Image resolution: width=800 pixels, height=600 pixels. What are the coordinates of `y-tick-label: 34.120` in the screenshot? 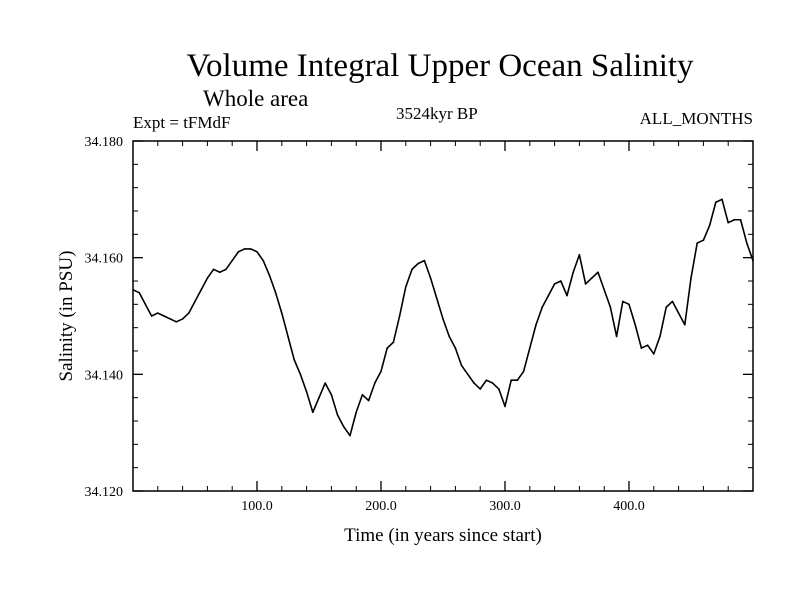 It's located at (104, 492).